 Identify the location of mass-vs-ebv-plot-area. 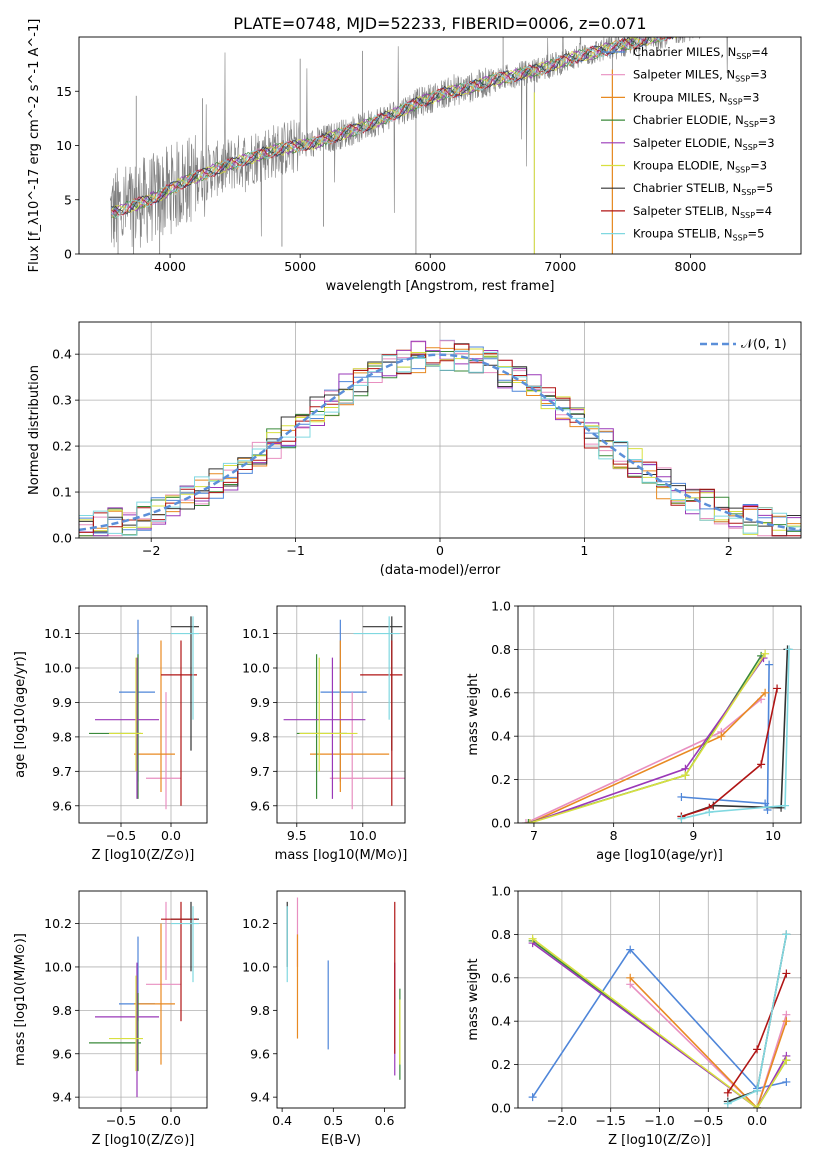
(343, 988).